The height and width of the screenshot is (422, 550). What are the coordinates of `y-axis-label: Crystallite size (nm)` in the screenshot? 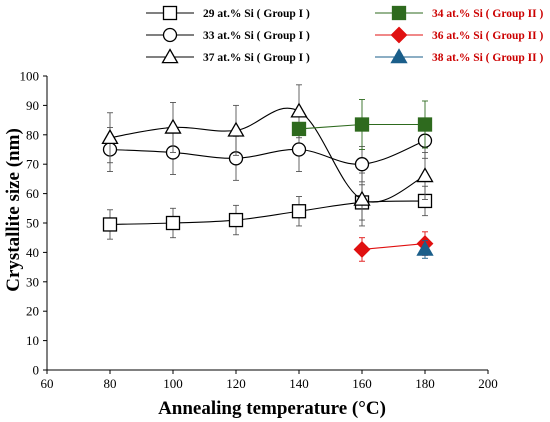 It's located at (13, 210).